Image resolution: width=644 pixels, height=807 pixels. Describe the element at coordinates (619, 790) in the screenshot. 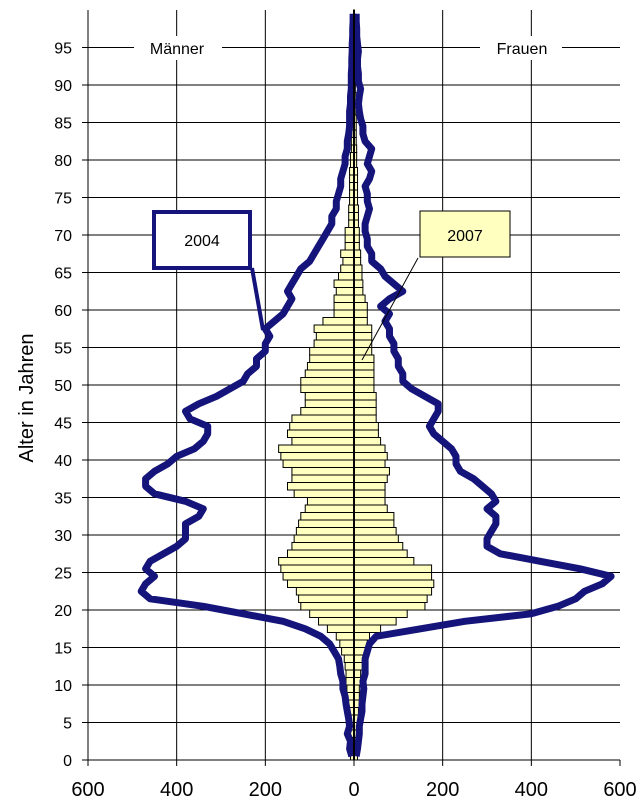

I see `x-tick-label-6: 600` at that location.